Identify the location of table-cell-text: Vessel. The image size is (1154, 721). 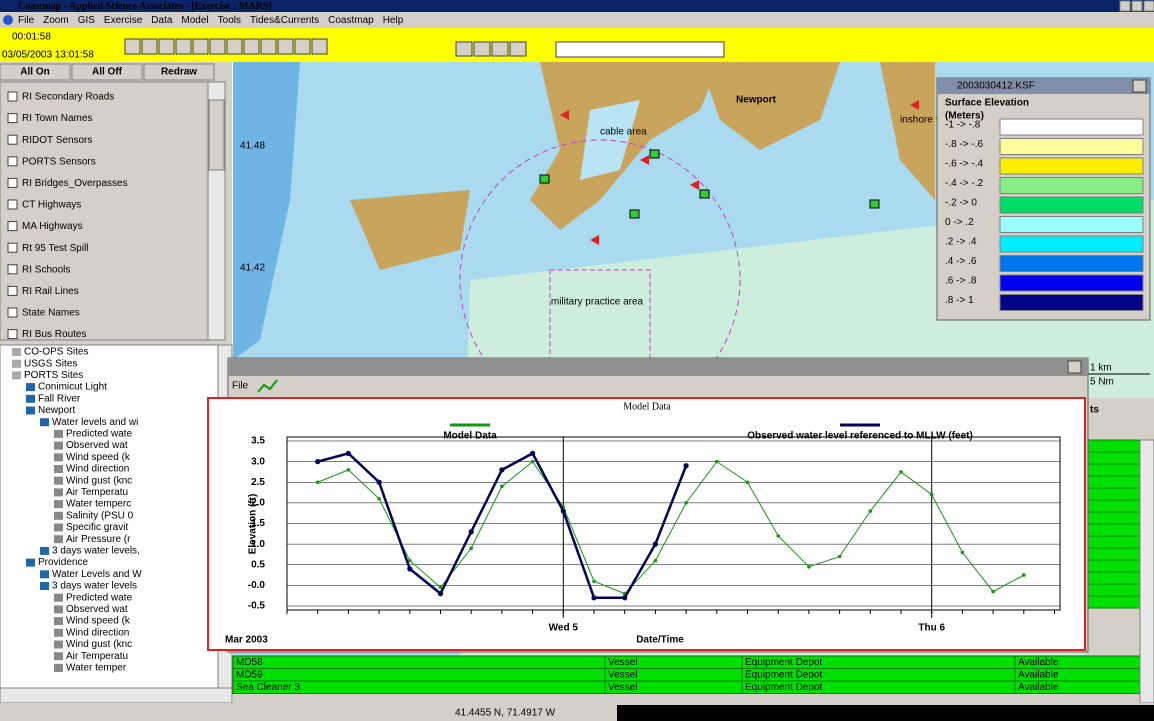
(622, 675).